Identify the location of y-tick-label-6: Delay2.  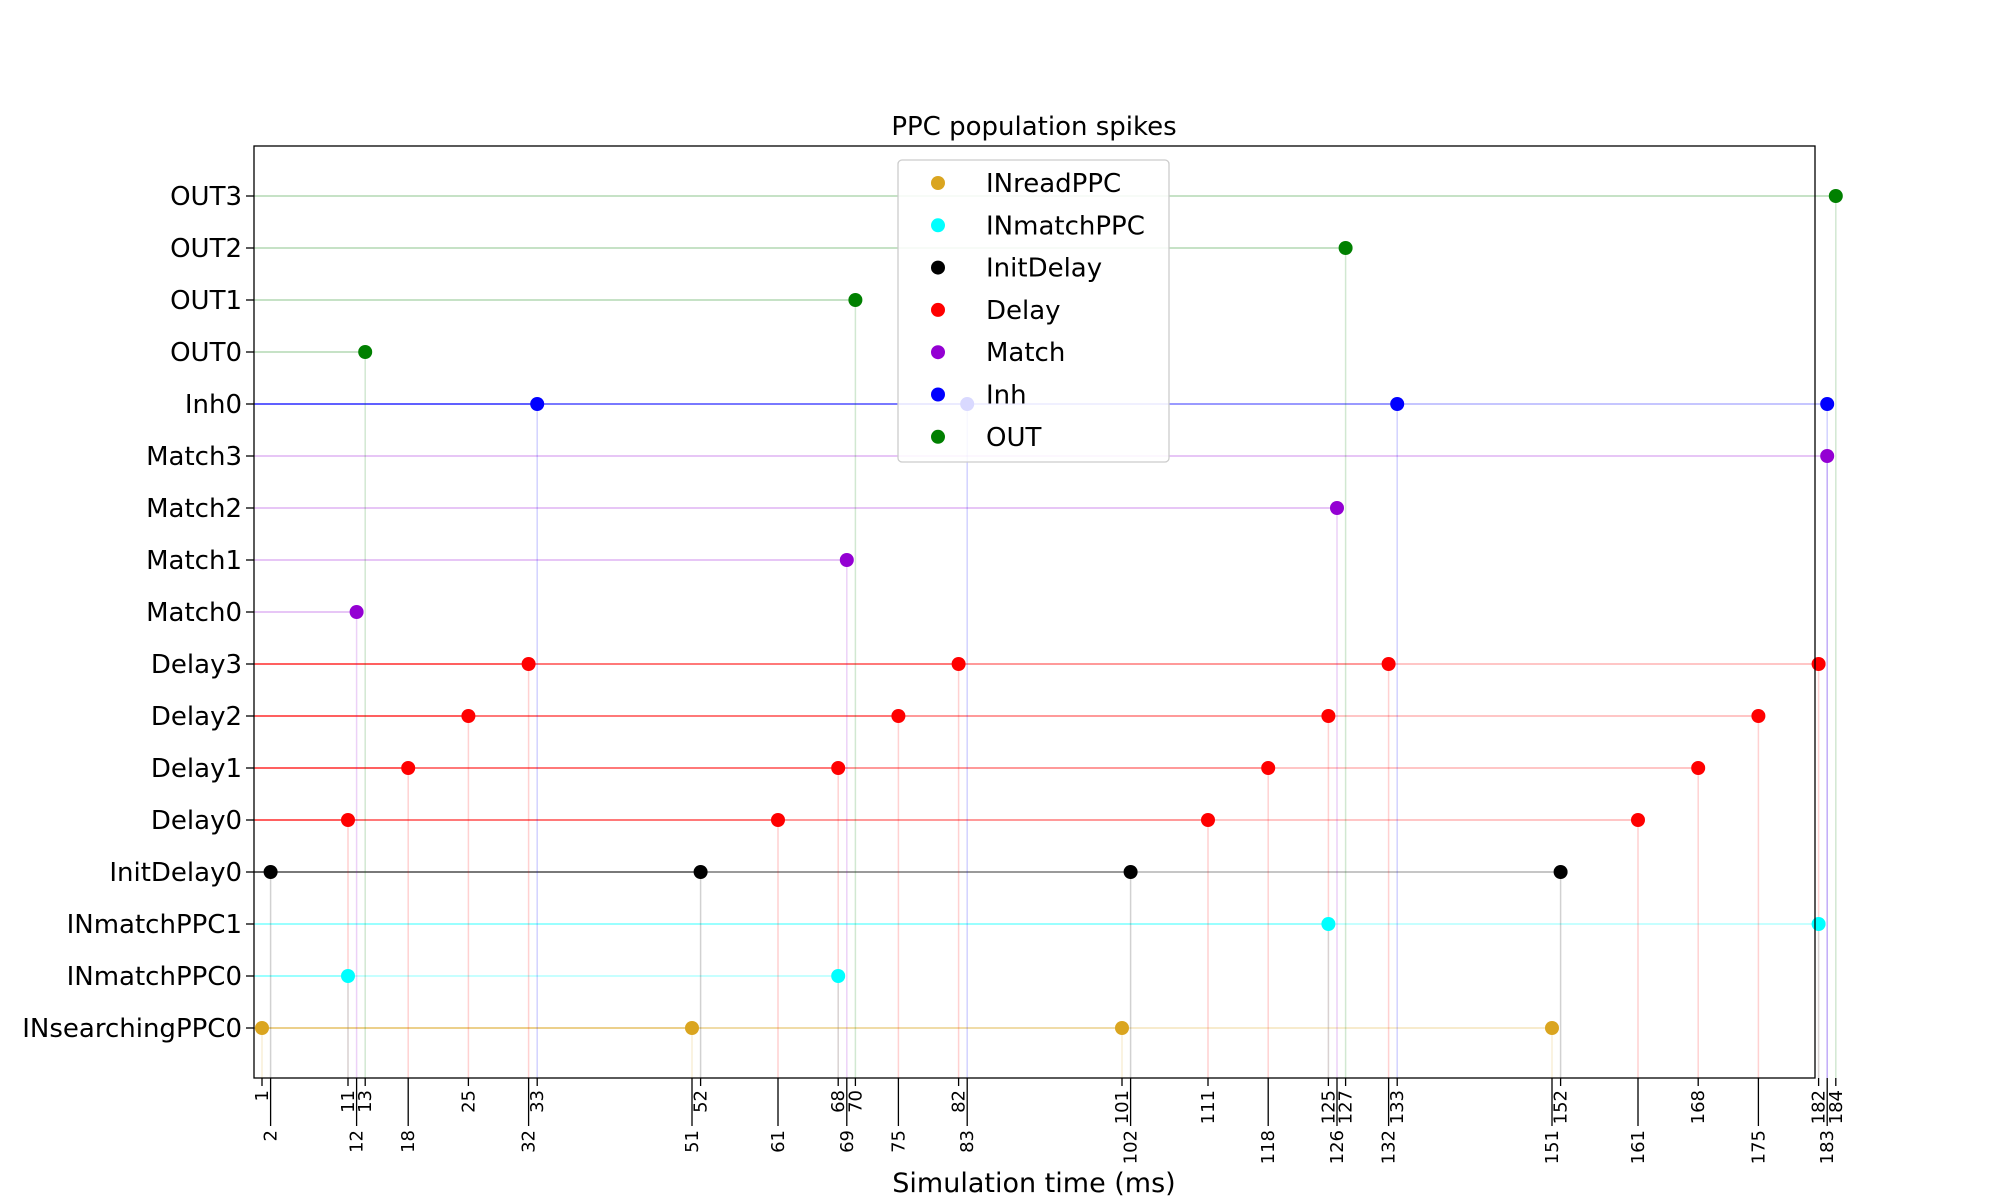
(196, 717).